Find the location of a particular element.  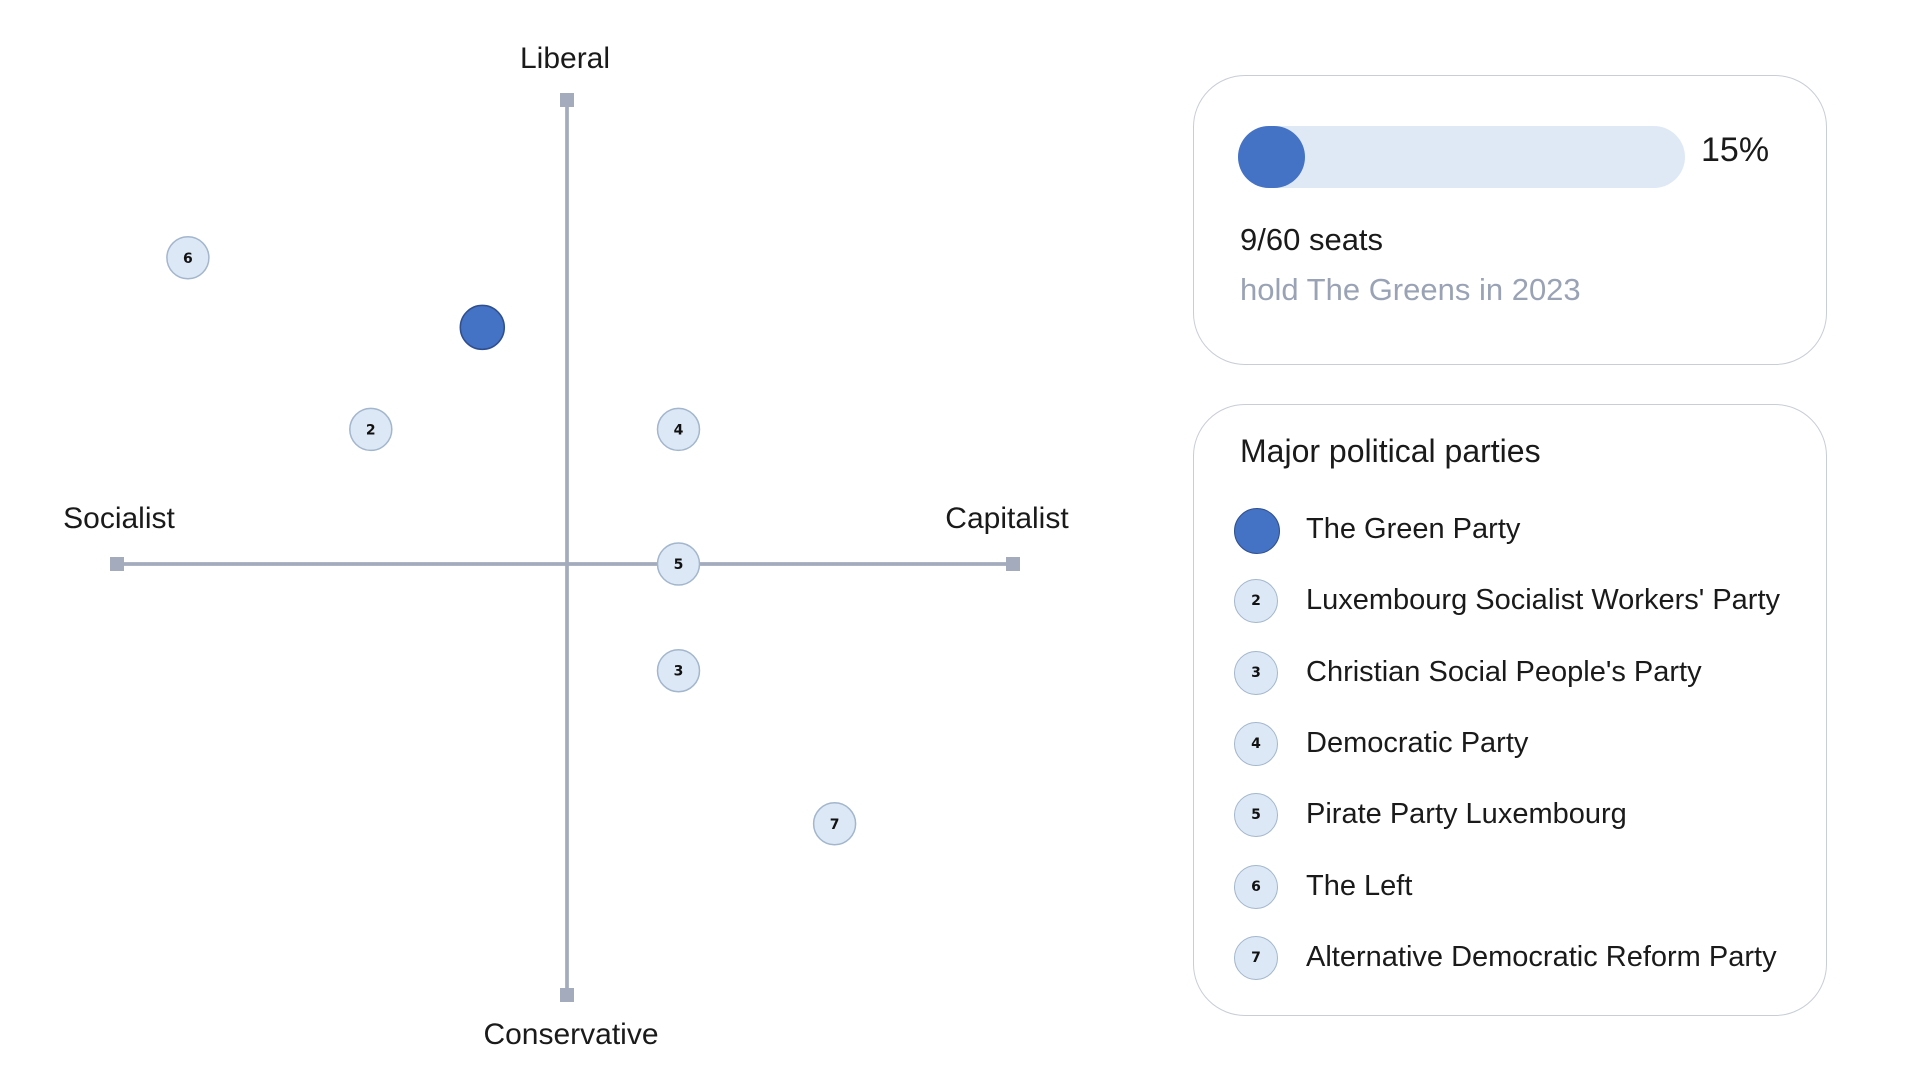

legend-label-3: Christian Social People's Party is located at coordinates (1504, 671).